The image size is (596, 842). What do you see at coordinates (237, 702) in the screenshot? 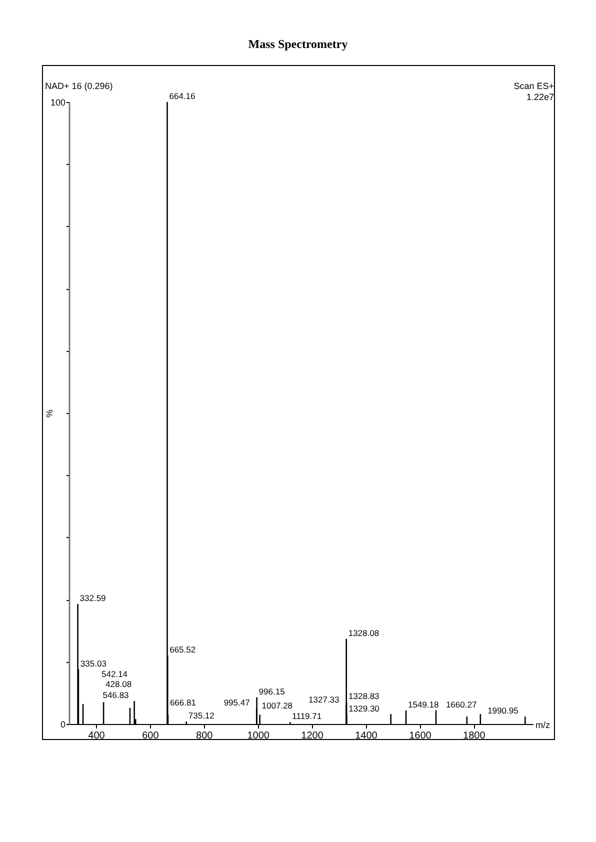
I see `annotation: 995.47` at bounding box center [237, 702].